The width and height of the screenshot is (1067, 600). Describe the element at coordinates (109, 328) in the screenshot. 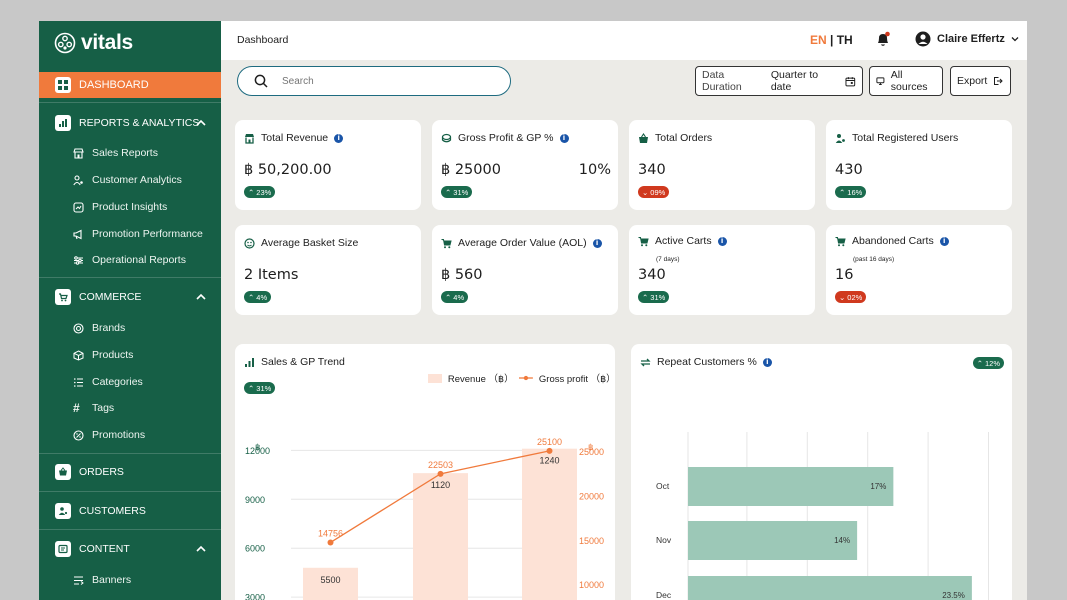

I see `sidebar-item-label: Brands` at that location.